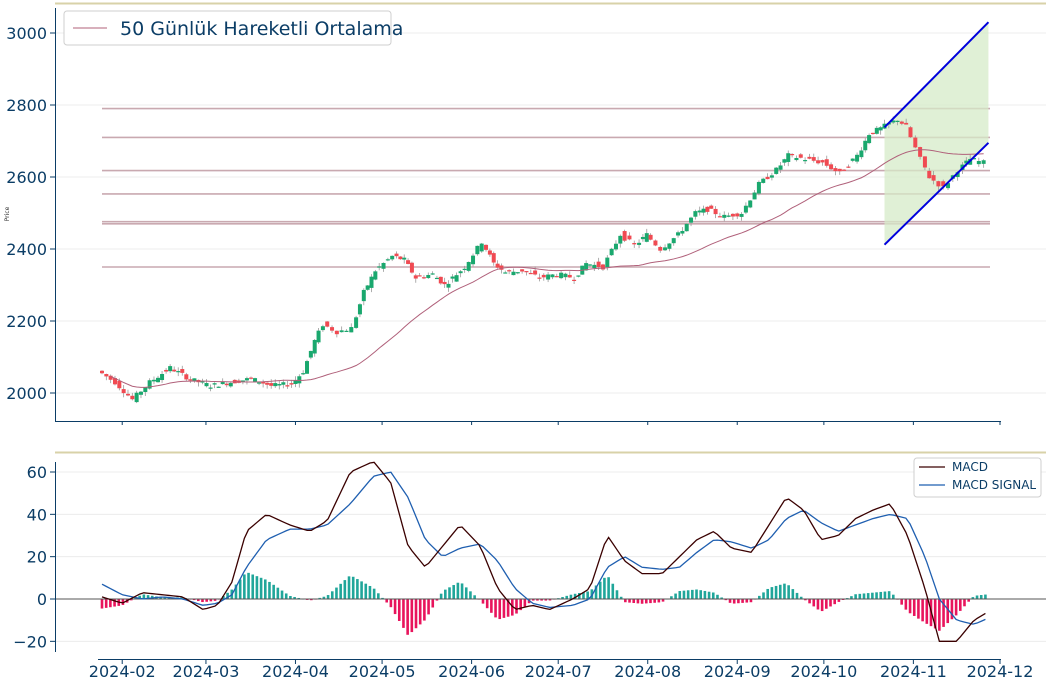  I want to click on price-y-tick-label: 2200, so click(26, 321).